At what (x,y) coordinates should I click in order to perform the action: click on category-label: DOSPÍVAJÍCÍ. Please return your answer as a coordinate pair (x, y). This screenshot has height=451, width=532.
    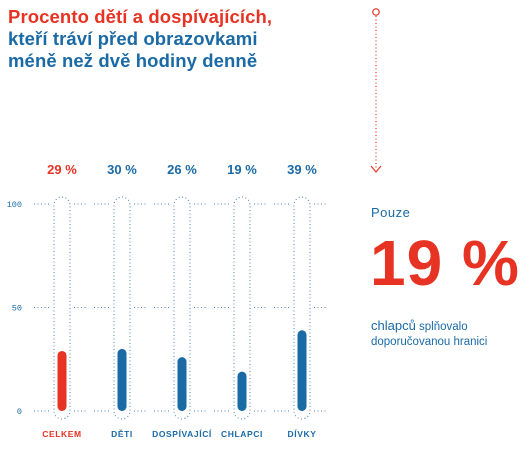
    Looking at the image, I should click on (182, 434).